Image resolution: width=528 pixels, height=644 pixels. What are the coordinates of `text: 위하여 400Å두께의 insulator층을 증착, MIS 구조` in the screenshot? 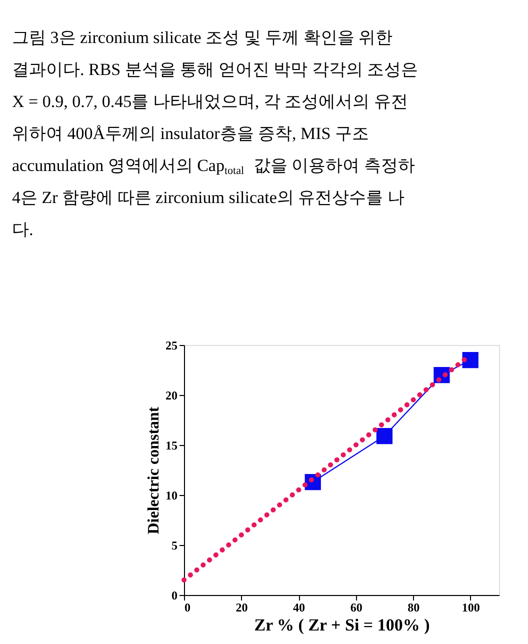 It's located at (190, 133).